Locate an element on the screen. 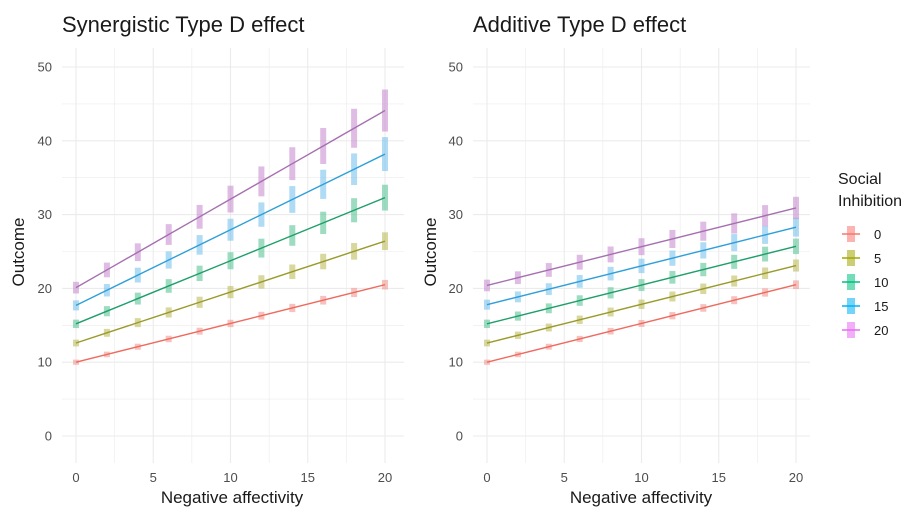 The height and width of the screenshot is (518, 924). chart-title-additive: Additive Type D effect is located at coordinates (579, 24).